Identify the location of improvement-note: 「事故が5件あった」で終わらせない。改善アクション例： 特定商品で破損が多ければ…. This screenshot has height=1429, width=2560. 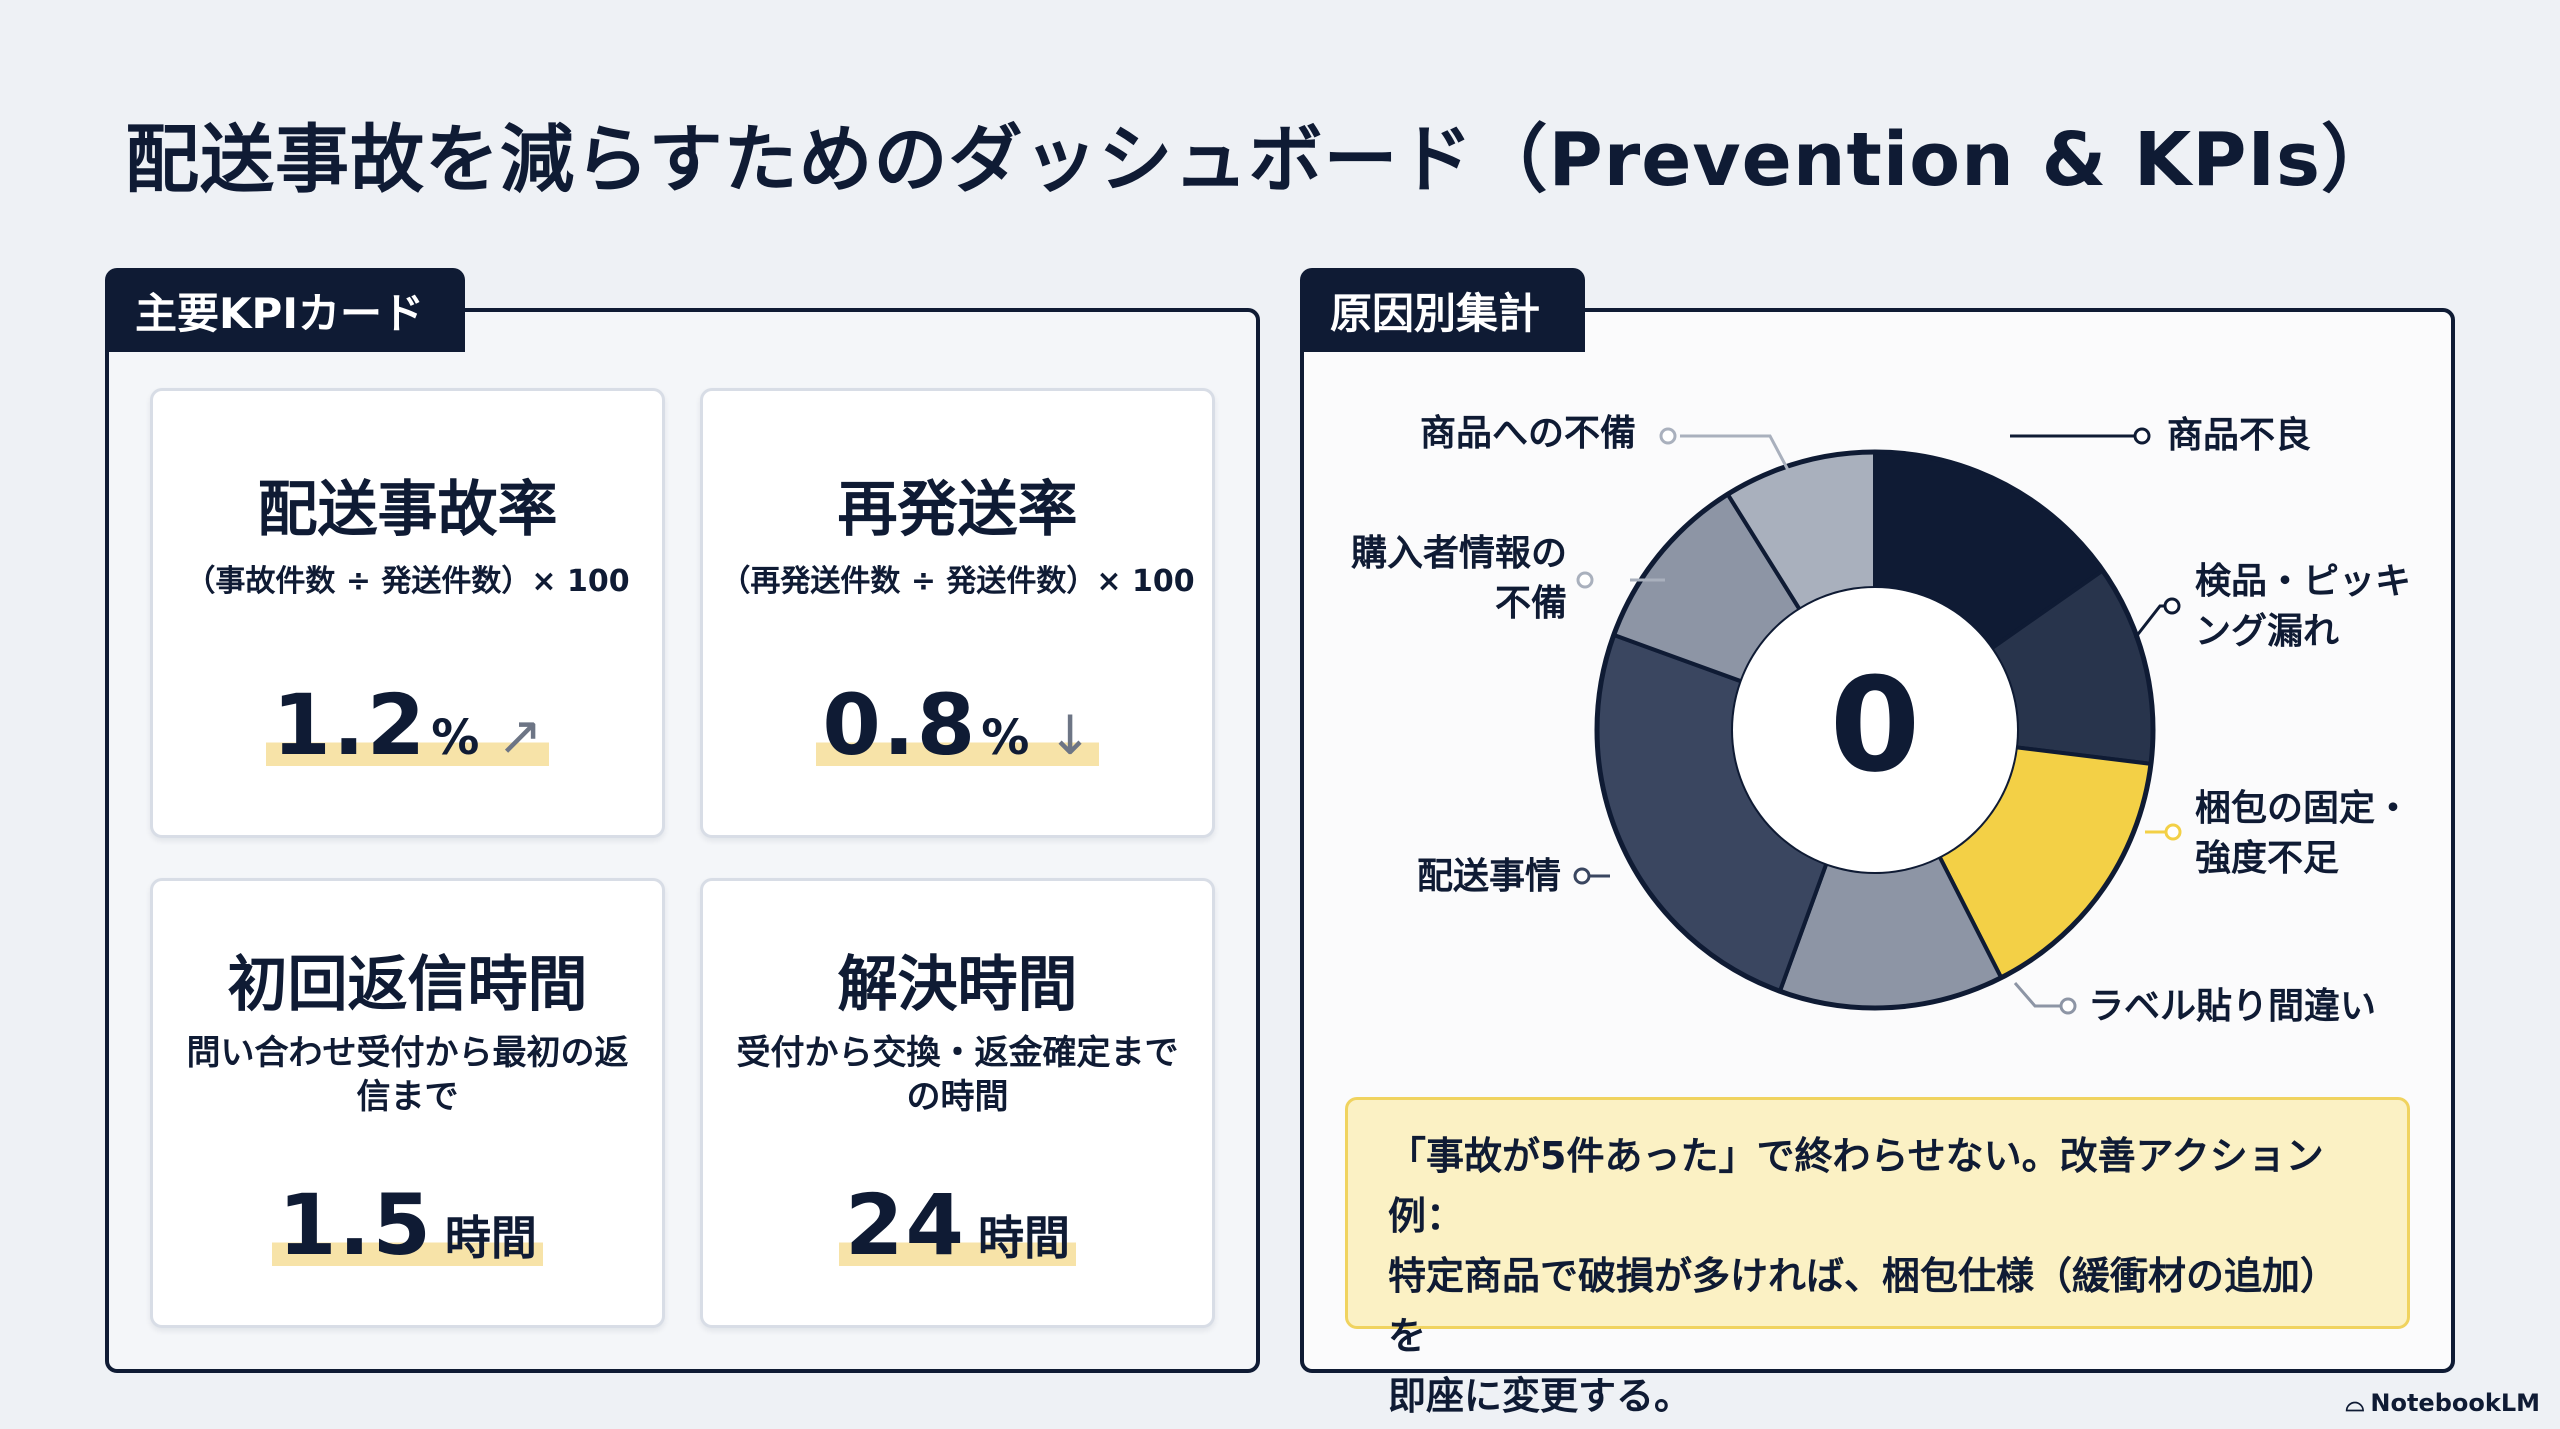
(1877, 1257).